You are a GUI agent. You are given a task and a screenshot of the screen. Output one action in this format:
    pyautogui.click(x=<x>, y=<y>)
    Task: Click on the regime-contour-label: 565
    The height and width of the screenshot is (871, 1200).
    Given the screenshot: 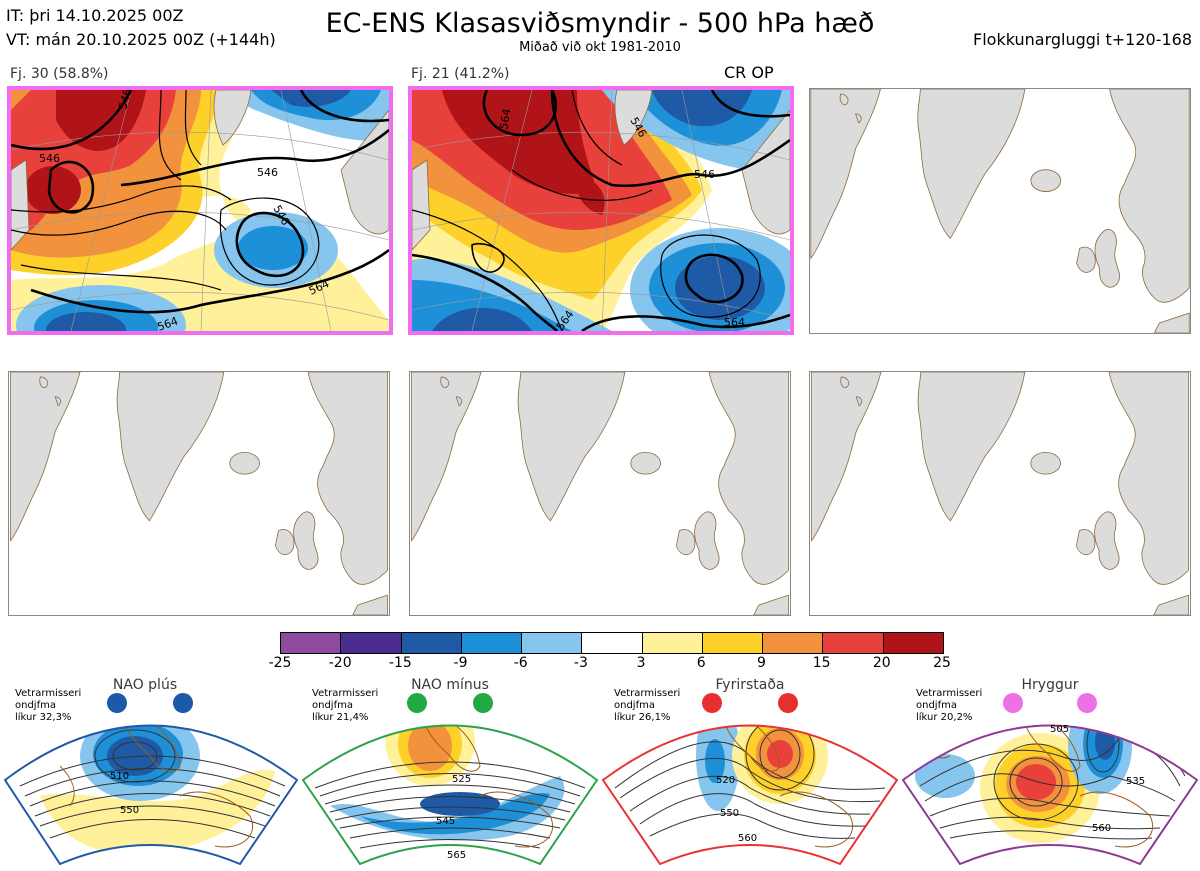 What is the action you would take?
    pyautogui.click(x=456, y=855)
    